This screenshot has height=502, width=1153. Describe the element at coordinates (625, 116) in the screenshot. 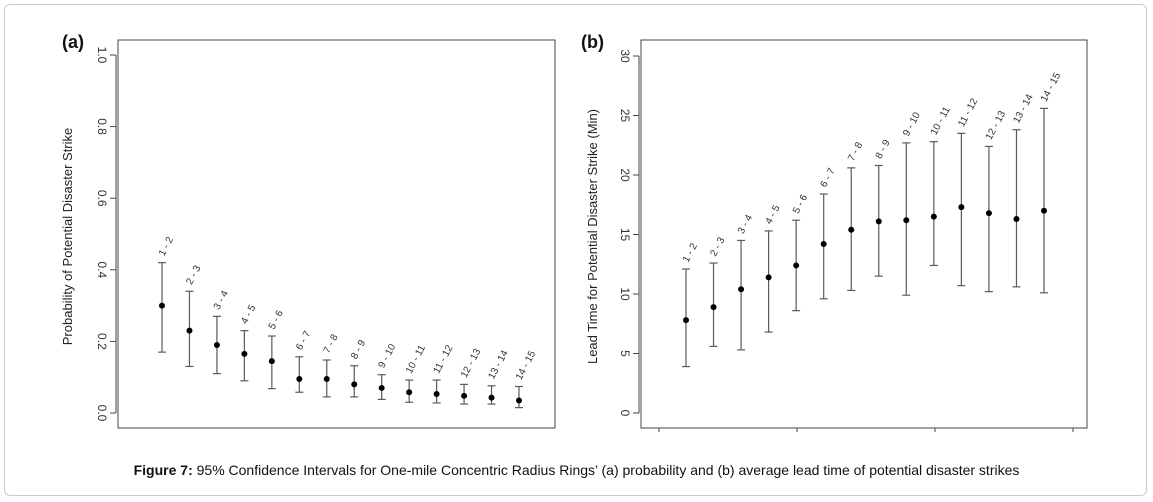

I see `y-tick-label: 25` at that location.